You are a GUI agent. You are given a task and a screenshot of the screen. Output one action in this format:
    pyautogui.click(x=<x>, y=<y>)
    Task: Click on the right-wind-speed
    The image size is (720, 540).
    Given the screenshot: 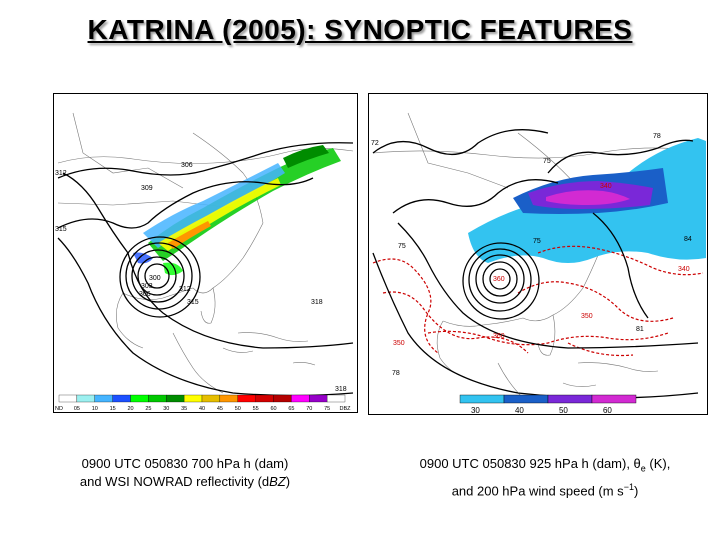 What is the action you would take?
    pyautogui.click(x=587, y=200)
    